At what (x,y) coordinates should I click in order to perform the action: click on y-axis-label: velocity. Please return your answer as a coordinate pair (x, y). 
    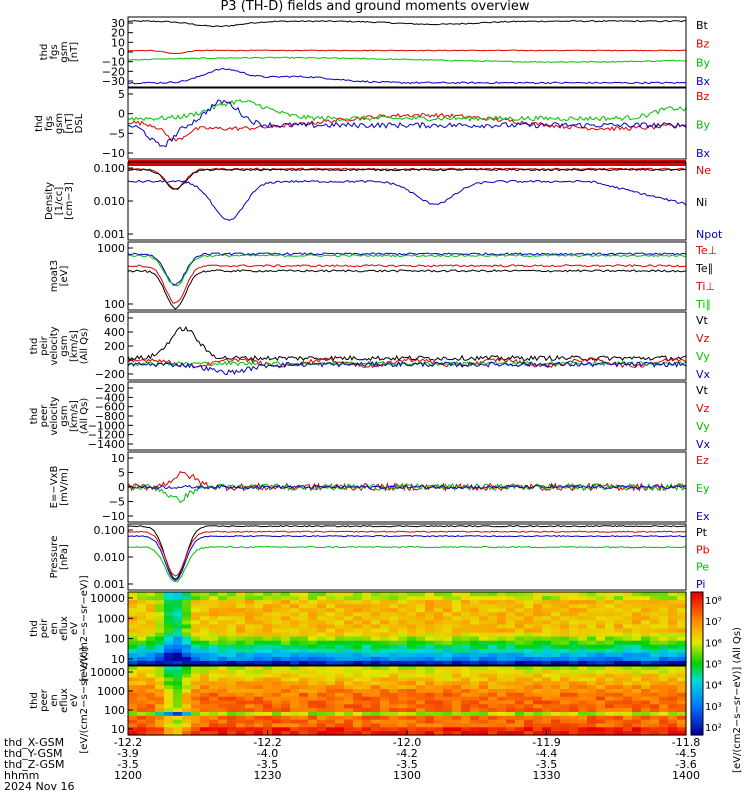
    Looking at the image, I should click on (54, 345).